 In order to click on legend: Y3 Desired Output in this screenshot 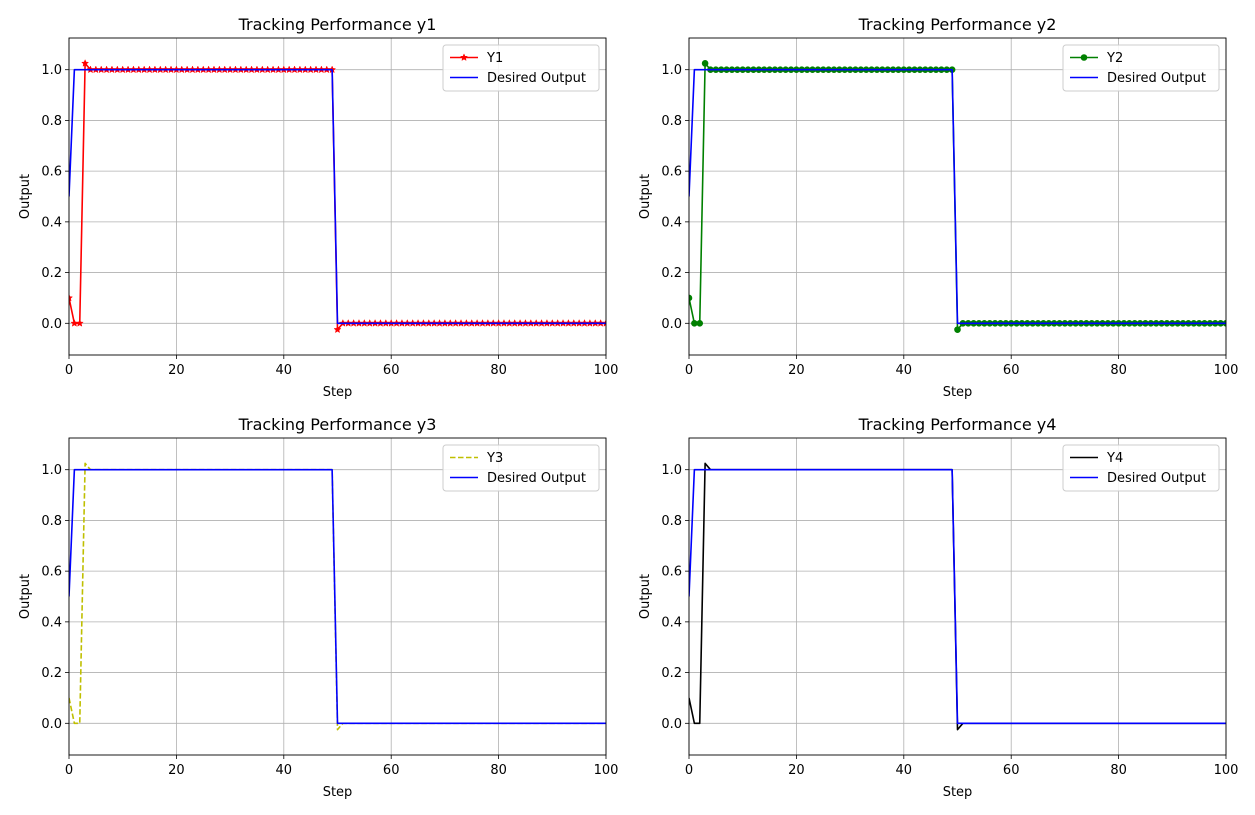, I will do `click(521, 468)`.